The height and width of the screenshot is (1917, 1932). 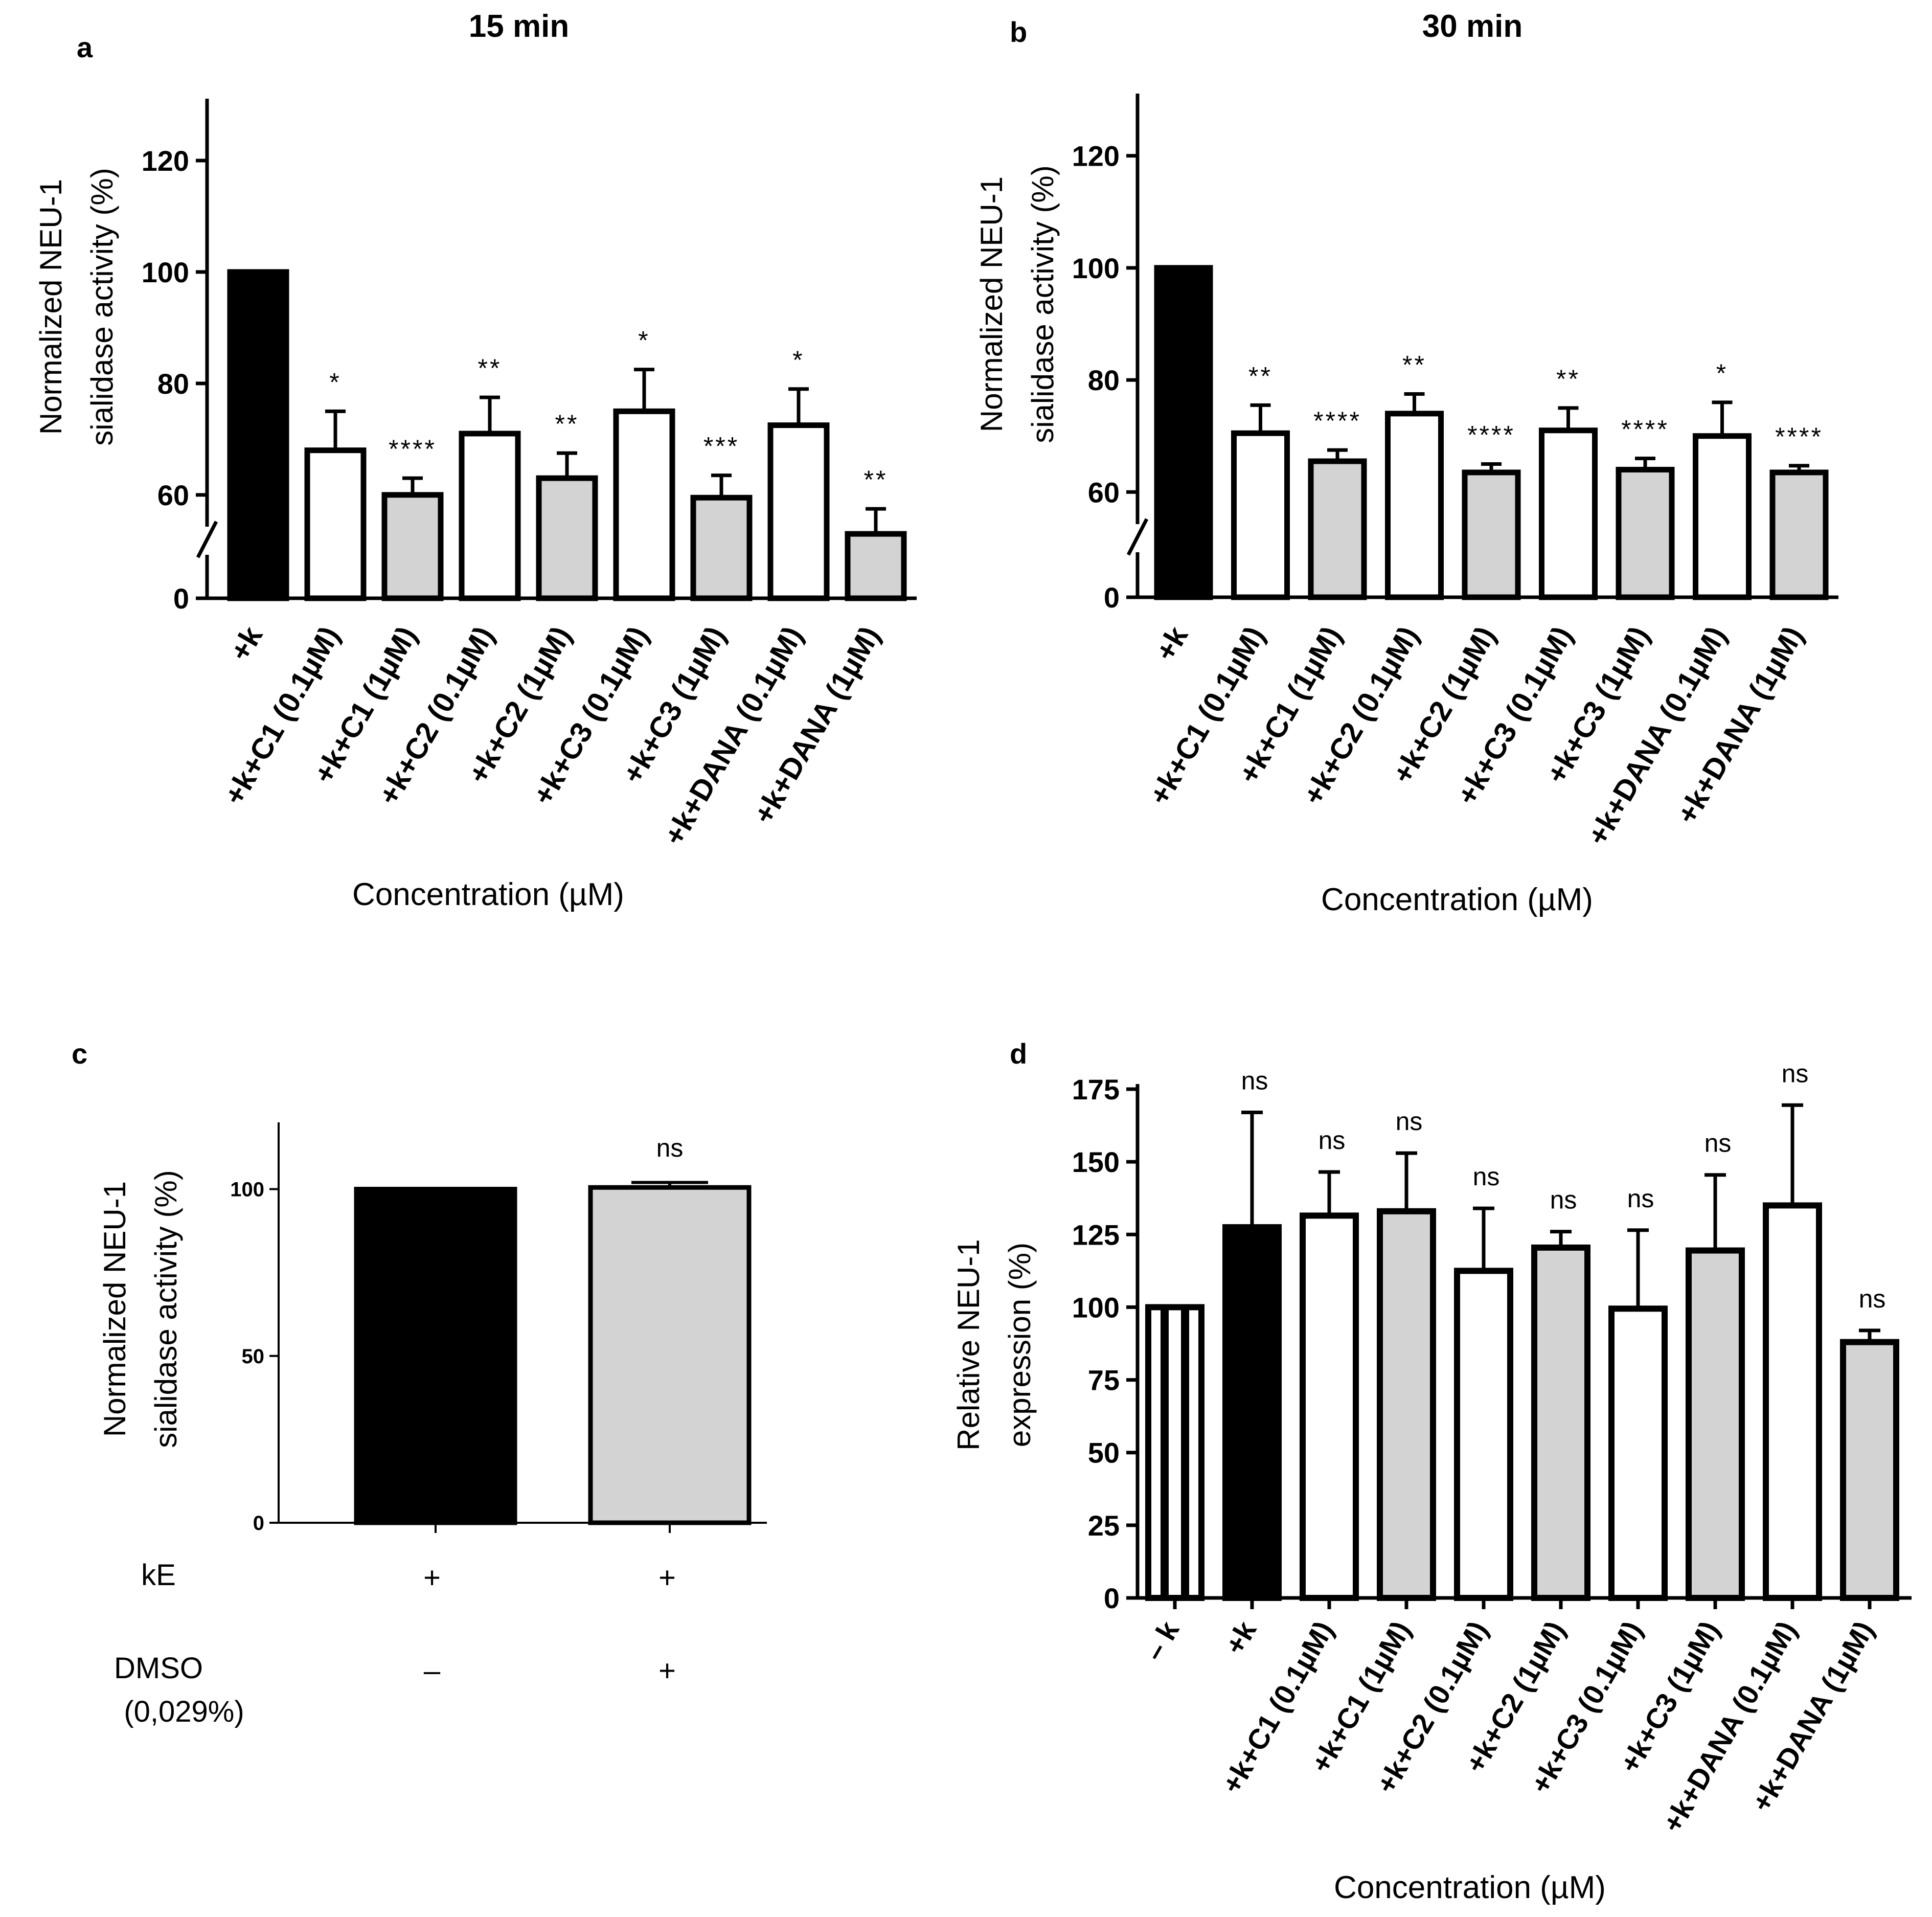 What do you see at coordinates (79, 1054) in the screenshot?
I see `panel-letter: c` at bounding box center [79, 1054].